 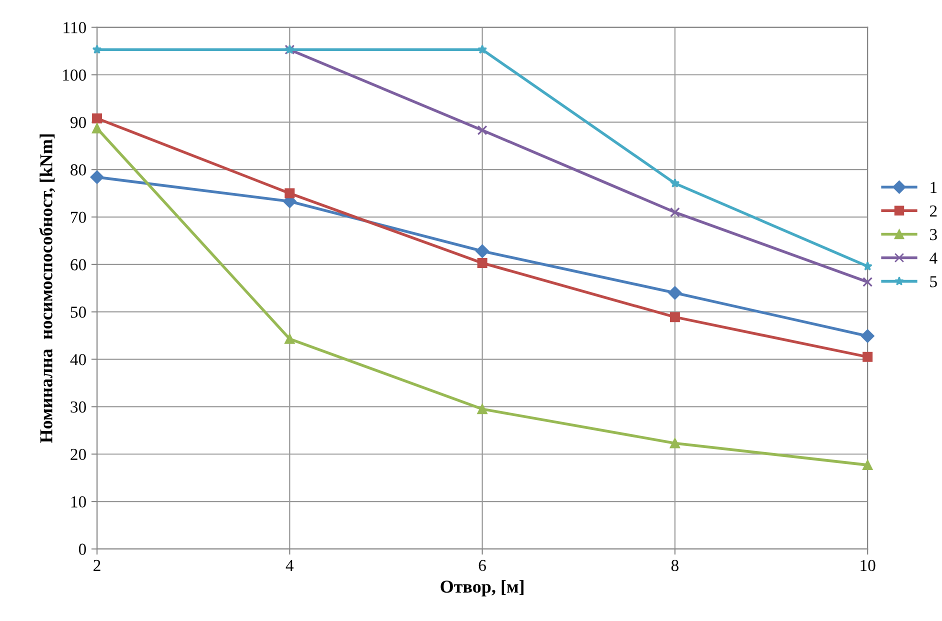 I want to click on legend-label: 2, so click(x=933, y=210).